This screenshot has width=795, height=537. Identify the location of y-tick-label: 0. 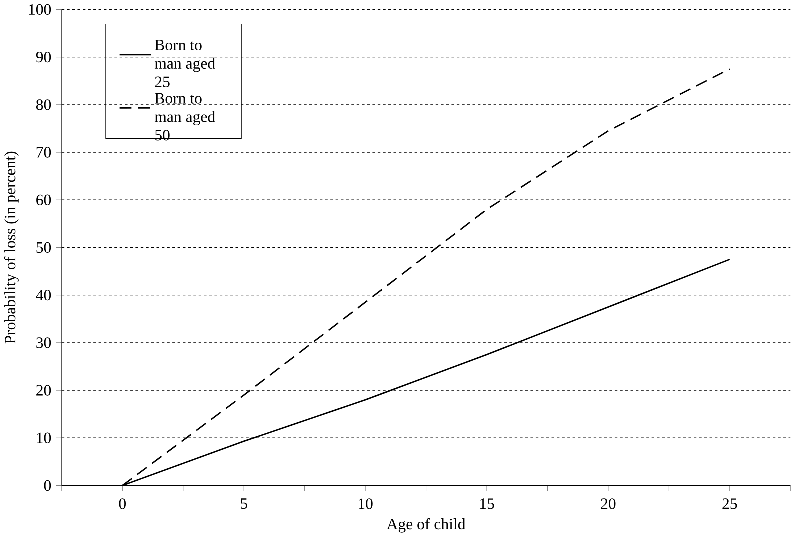
(48, 485).